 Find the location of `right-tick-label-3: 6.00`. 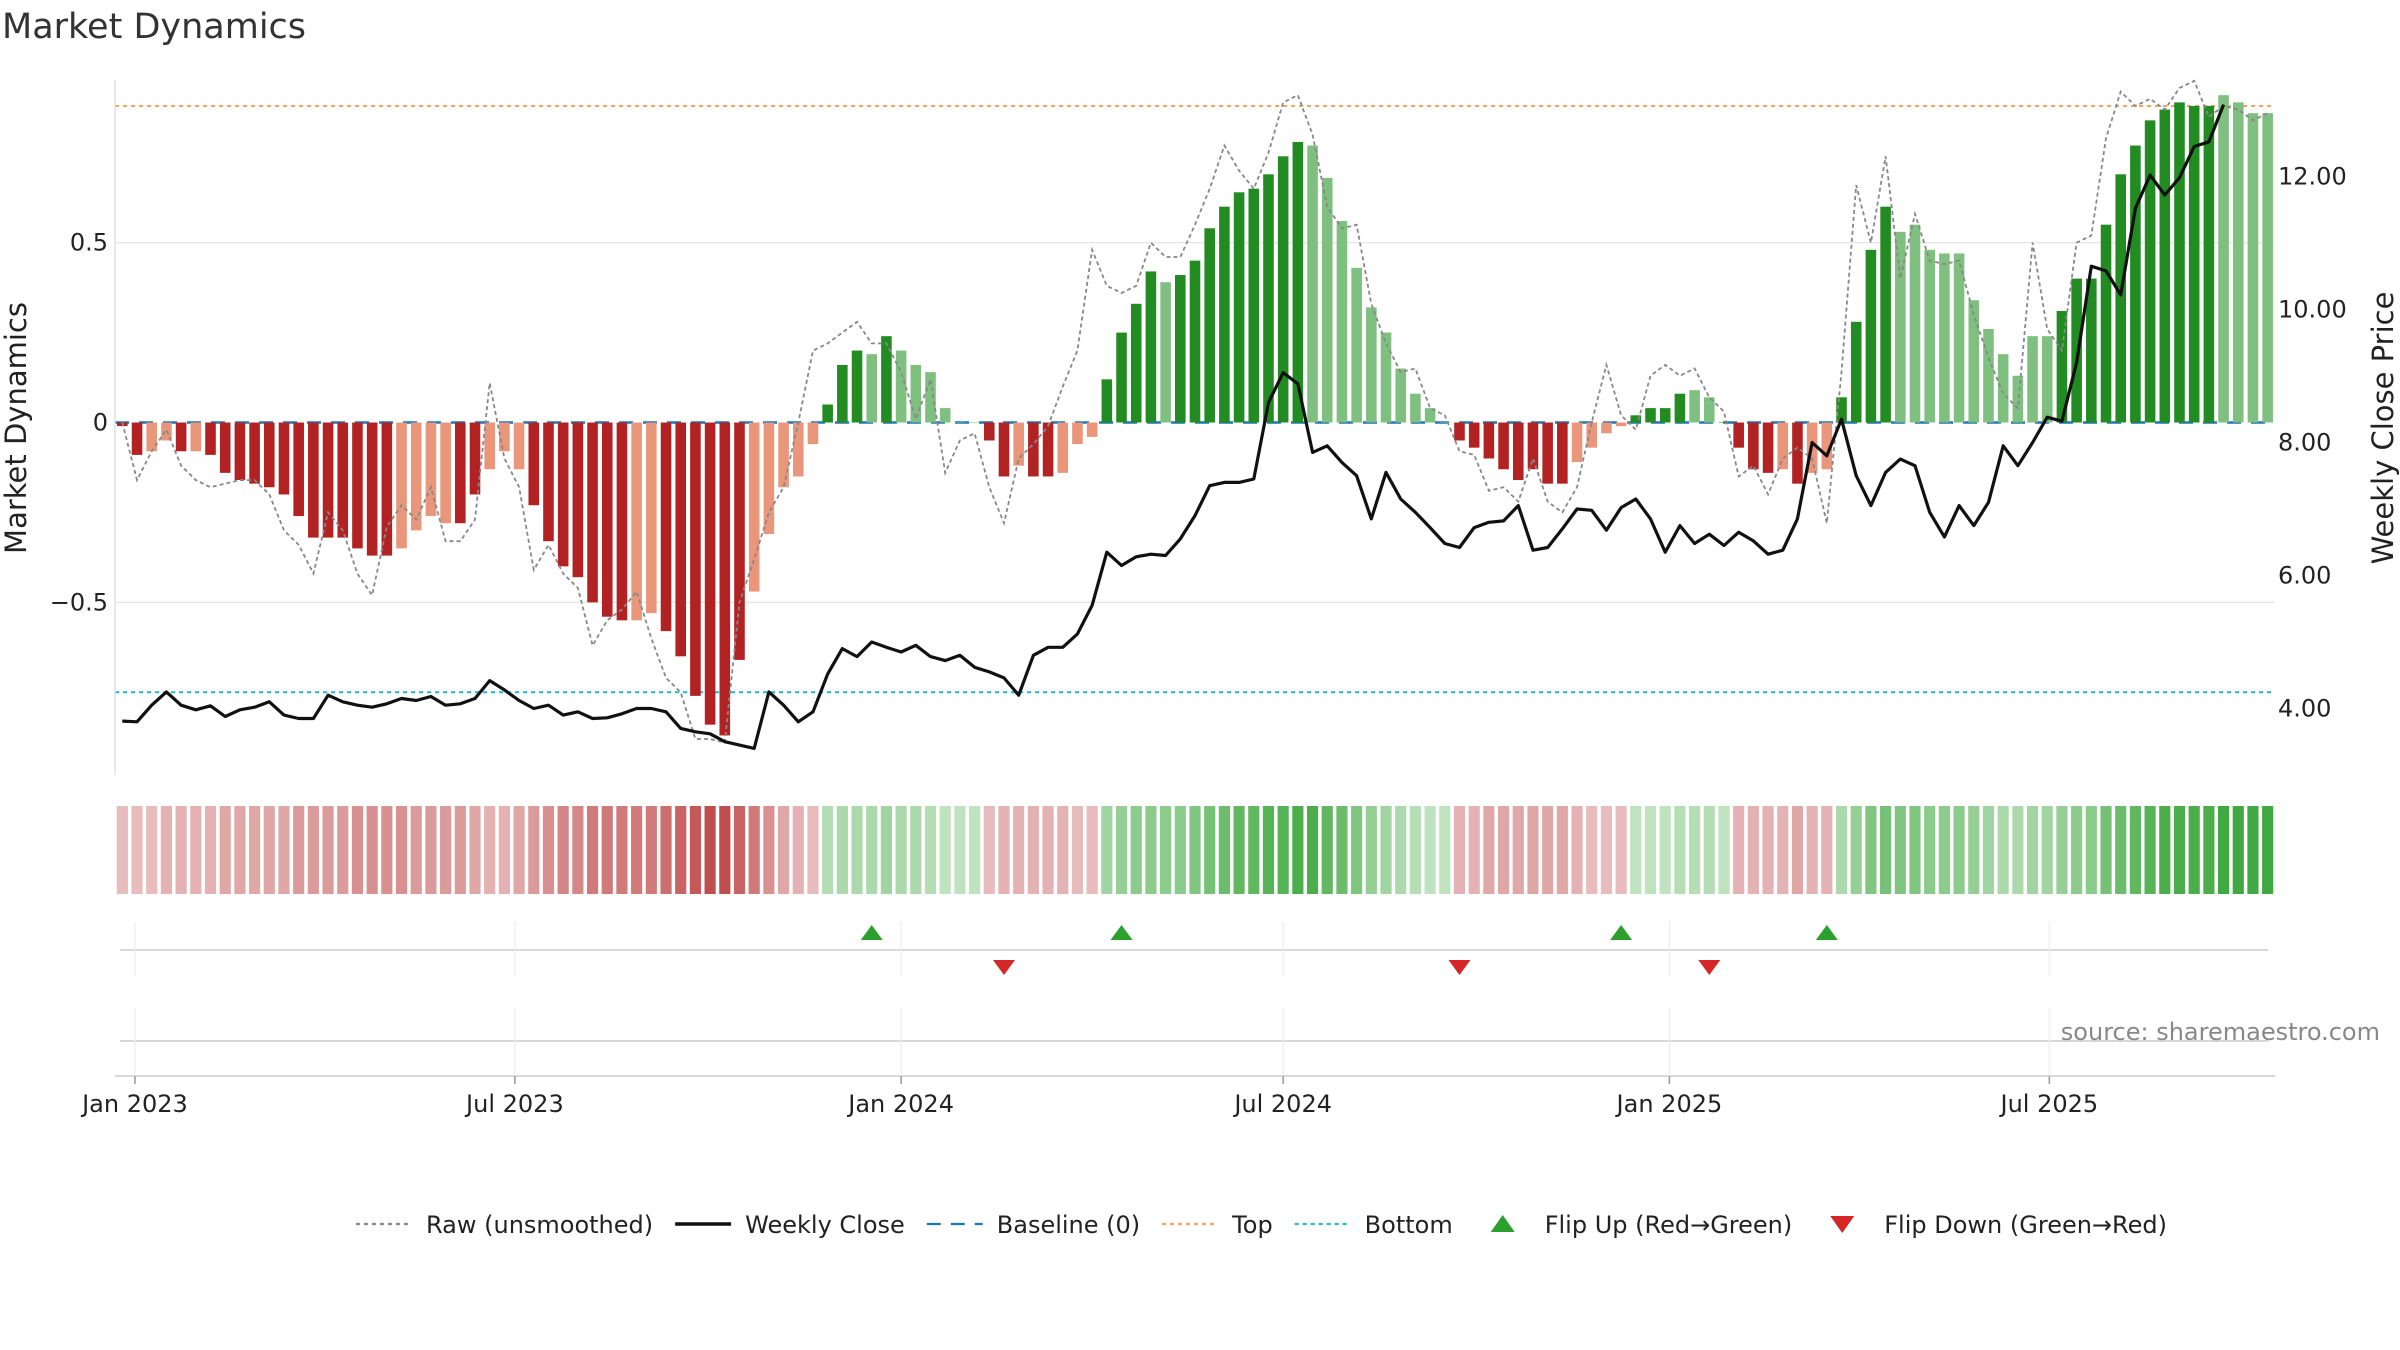

right-tick-label-3: 6.00 is located at coordinates (2304, 575).